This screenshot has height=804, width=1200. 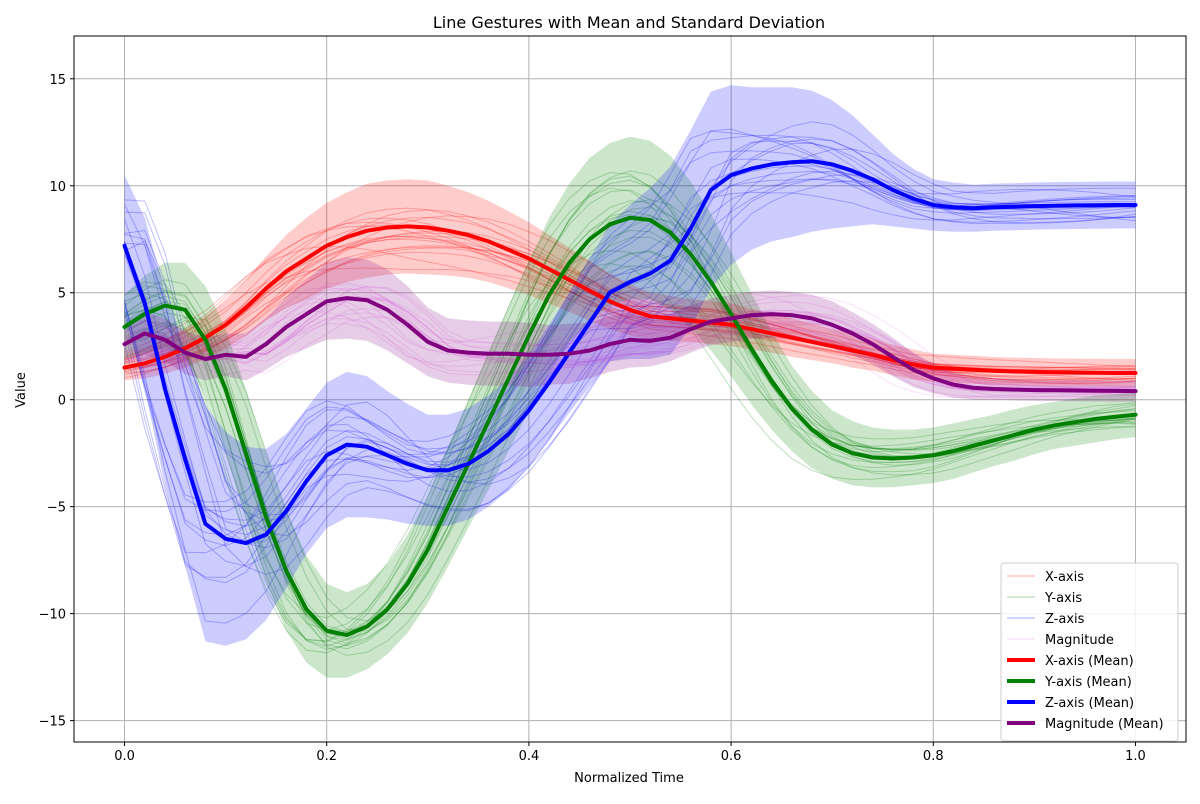 What do you see at coordinates (1063, 598) in the screenshot?
I see `legend-label: Y-axis` at bounding box center [1063, 598].